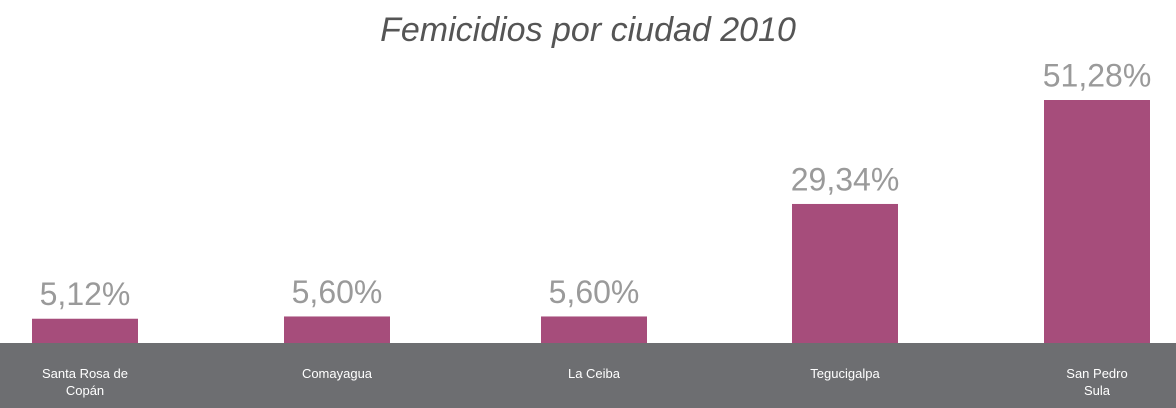  What do you see at coordinates (337, 373) in the screenshot?
I see `category-label: Comayagua` at bounding box center [337, 373].